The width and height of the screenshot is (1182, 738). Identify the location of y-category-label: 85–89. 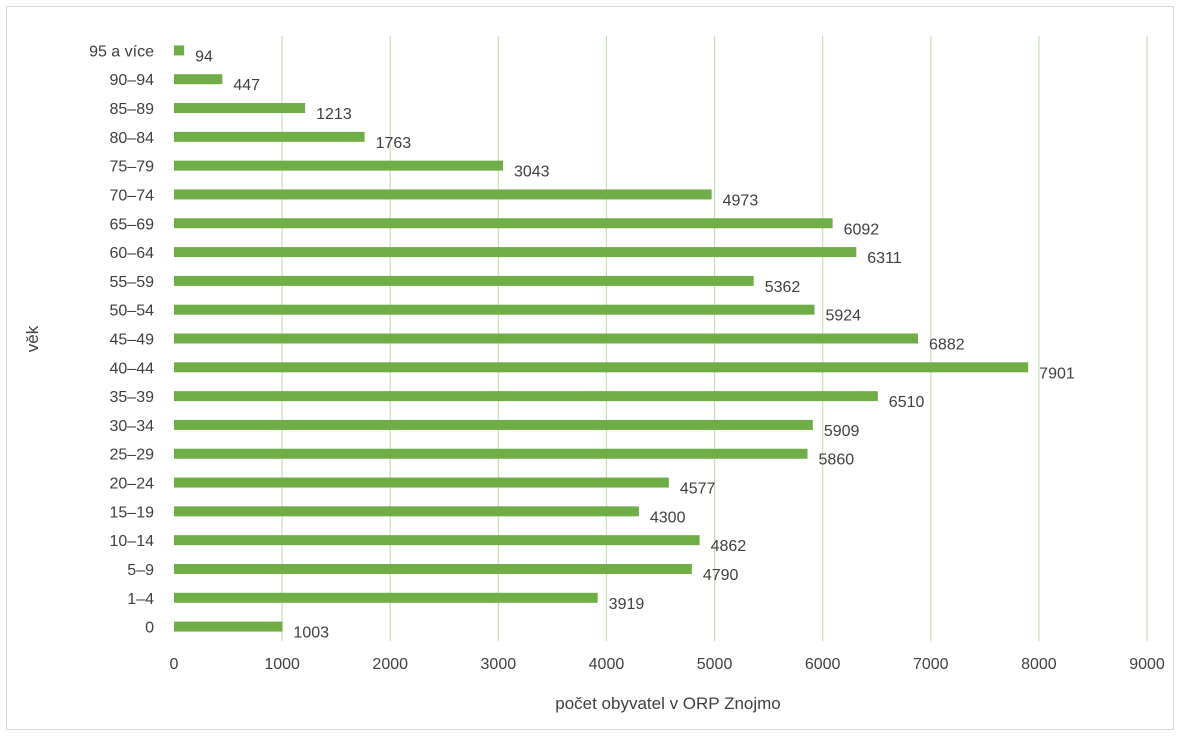
(132, 109).